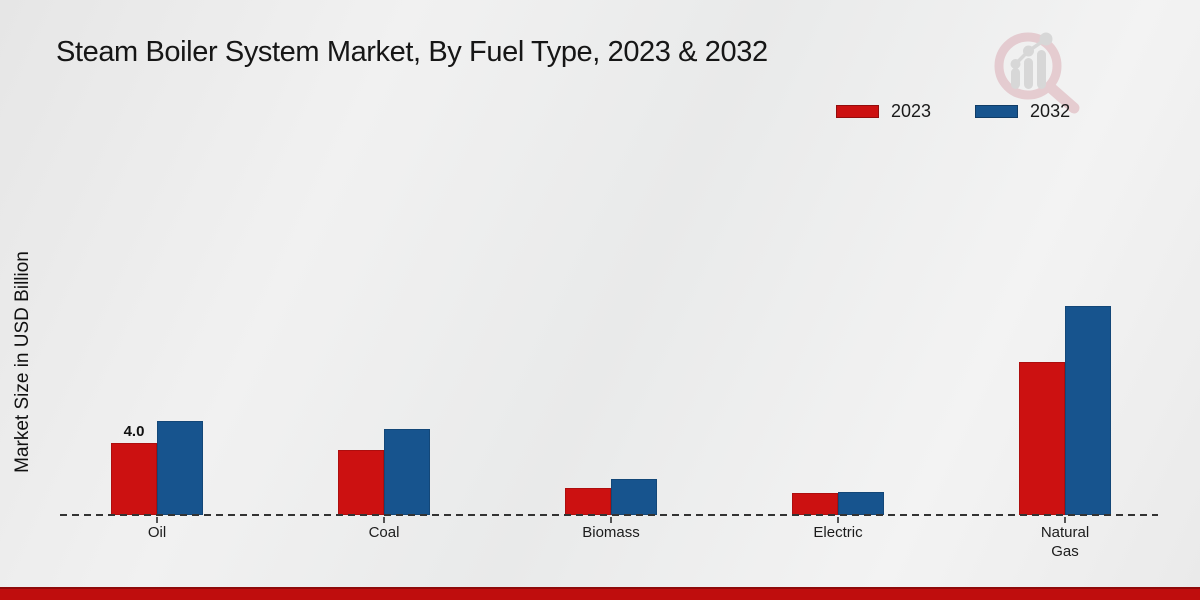 This screenshot has height=600, width=1200. Describe the element at coordinates (384, 532) in the screenshot. I see `x-axis-category-label-coal: Coal` at that location.